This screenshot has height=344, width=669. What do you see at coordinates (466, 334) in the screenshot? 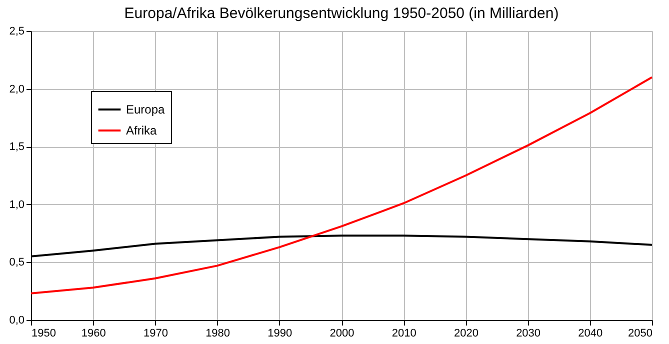
I see `x-tick-label: 2020` at bounding box center [466, 334].